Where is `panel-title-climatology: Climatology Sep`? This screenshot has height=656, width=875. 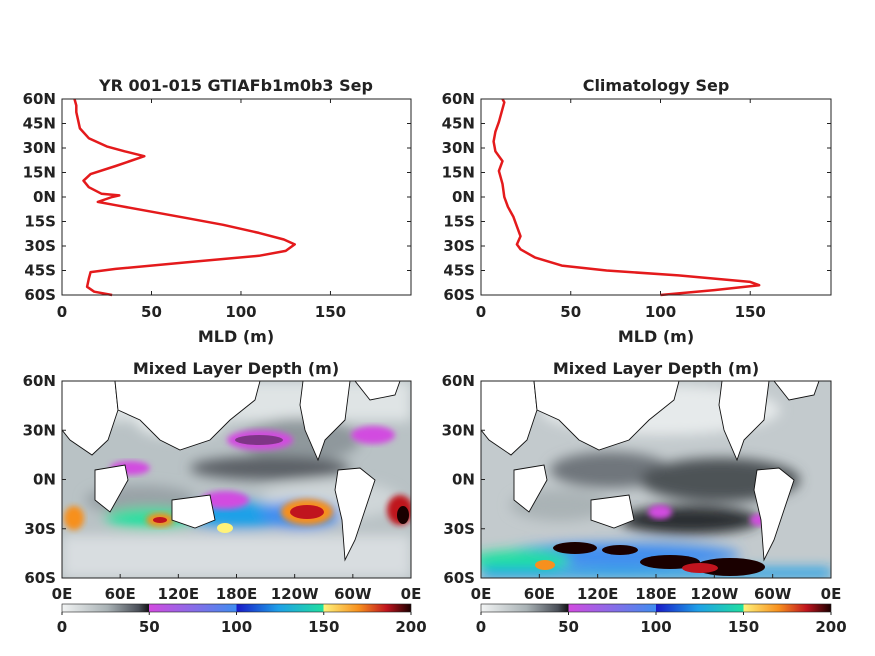
panel-title-climatology: Climatology Sep is located at coordinates (656, 85).